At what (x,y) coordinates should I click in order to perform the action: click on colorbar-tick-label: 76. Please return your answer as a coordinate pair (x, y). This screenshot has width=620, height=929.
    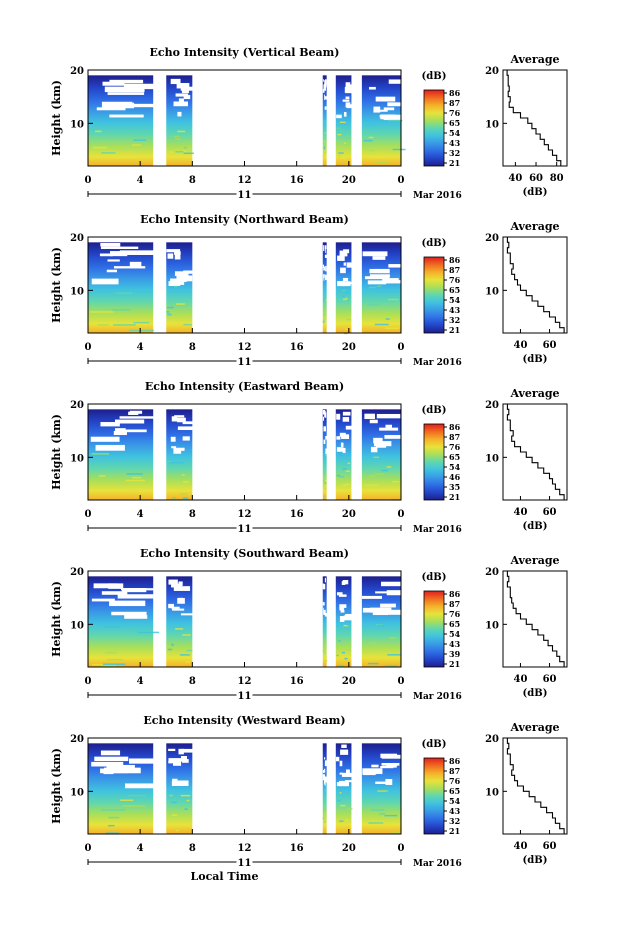
    Looking at the image, I should click on (455, 113).